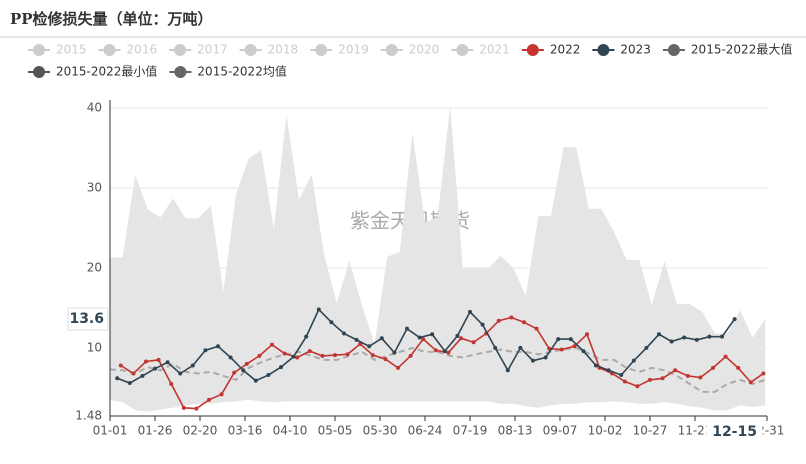 The width and height of the screenshot is (806, 464). I want to click on legend-item: 2020, so click(410, 50).